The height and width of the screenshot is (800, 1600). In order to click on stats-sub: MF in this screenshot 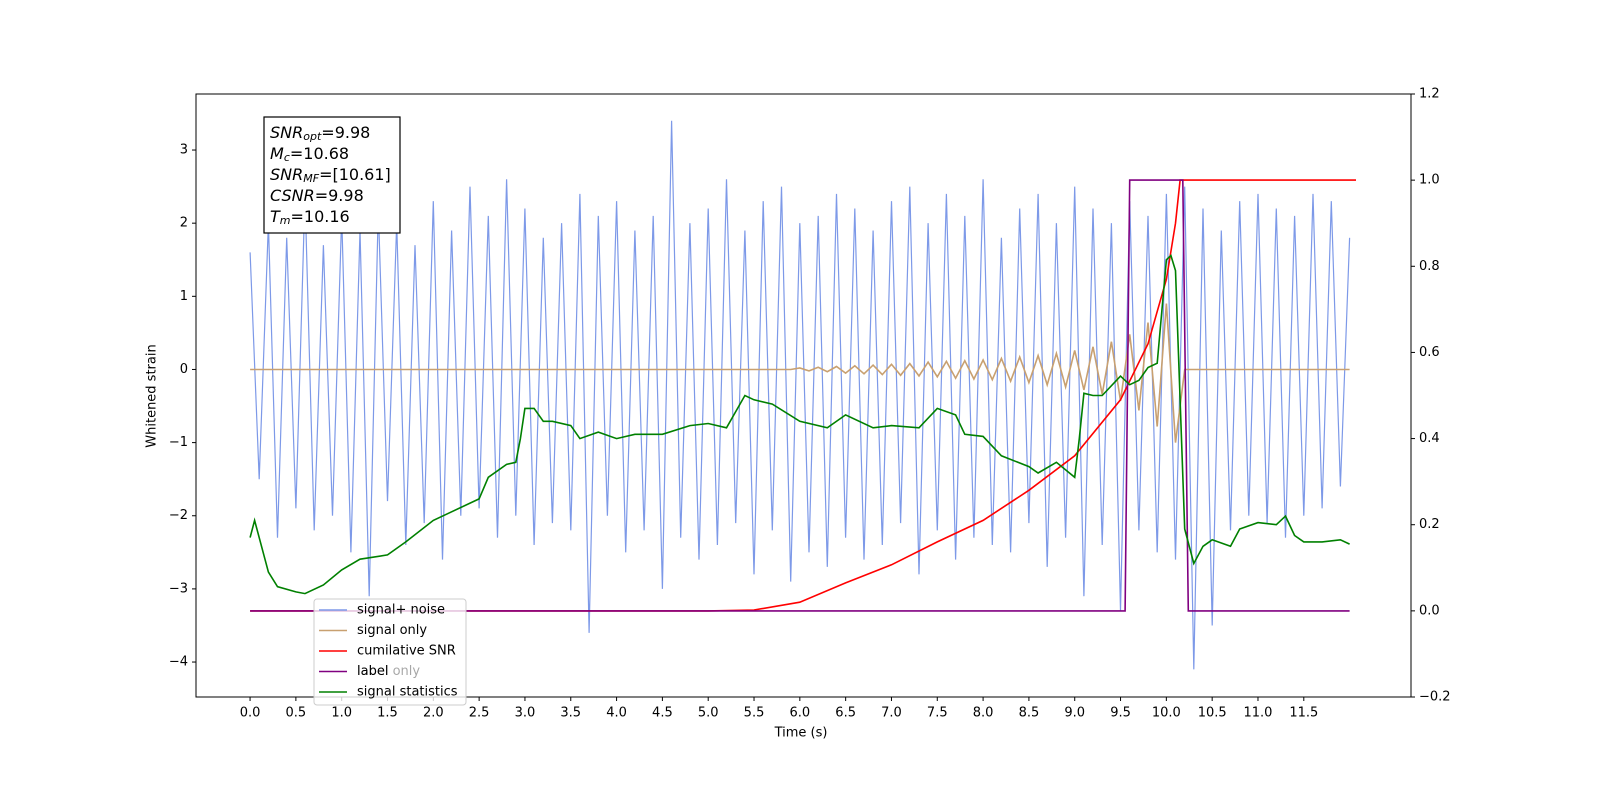, I will do `click(311, 178)`.